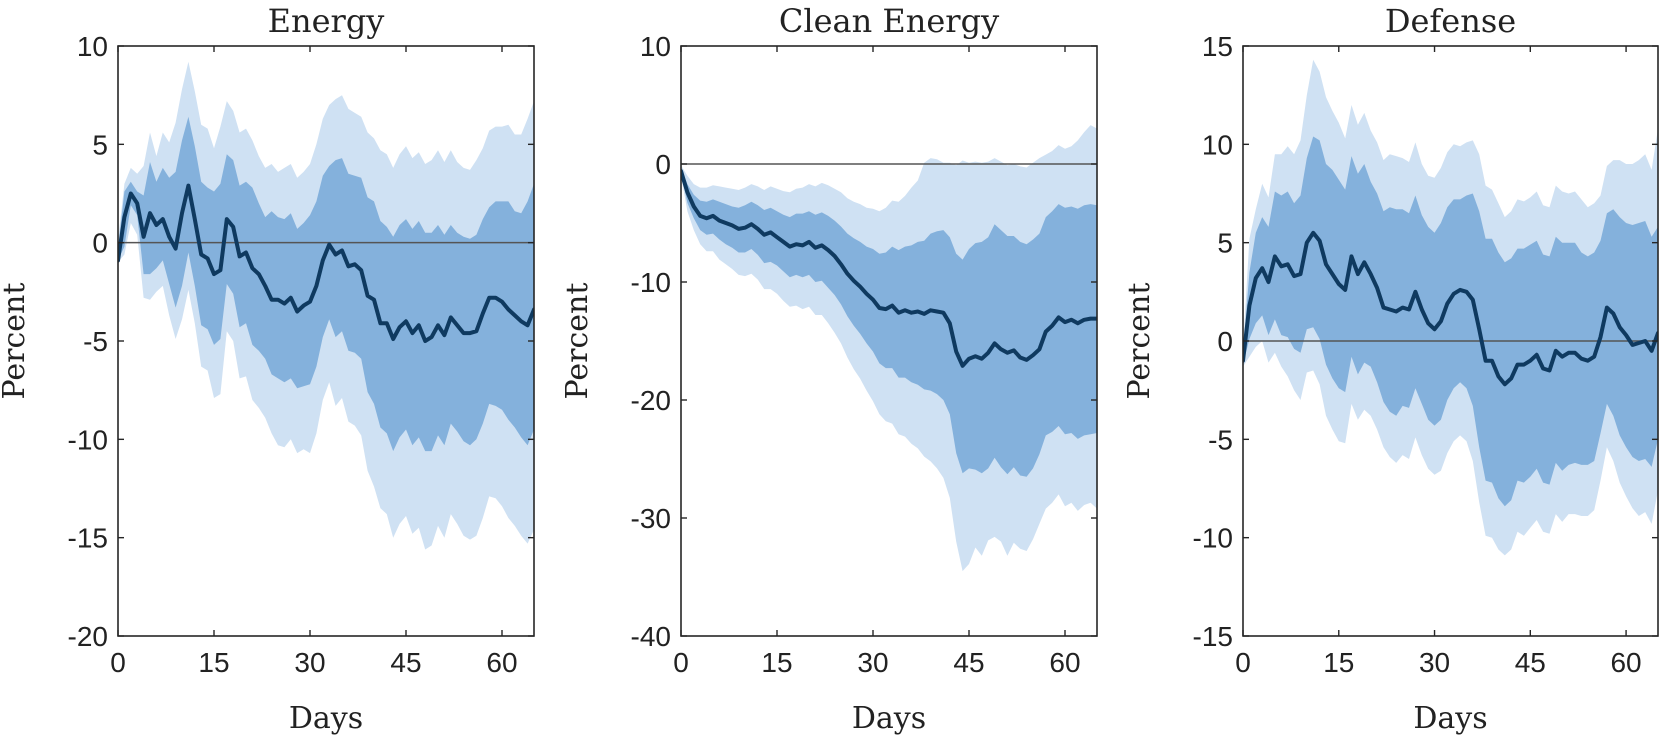 The image size is (1661, 739). I want to click on chart-title: Defense, so click(1450, 21).